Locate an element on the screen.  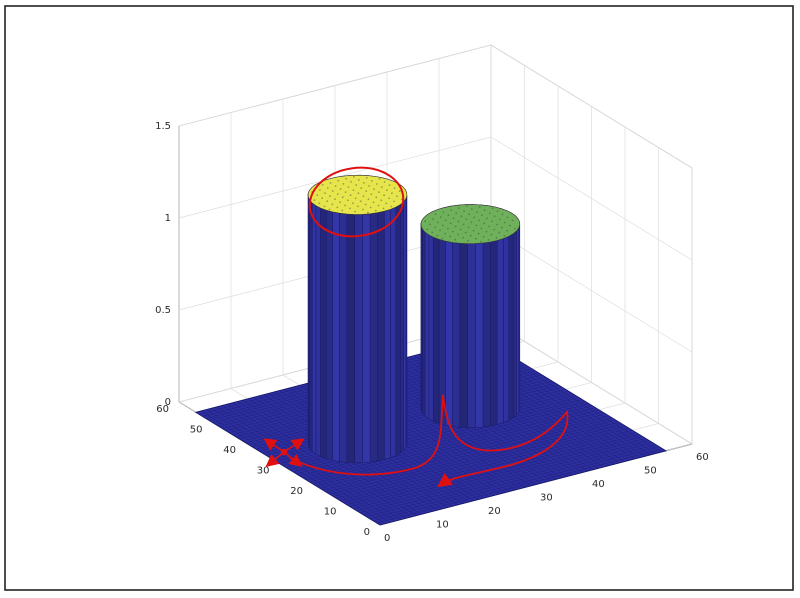
x-tick-label: 10 is located at coordinates (442, 525).